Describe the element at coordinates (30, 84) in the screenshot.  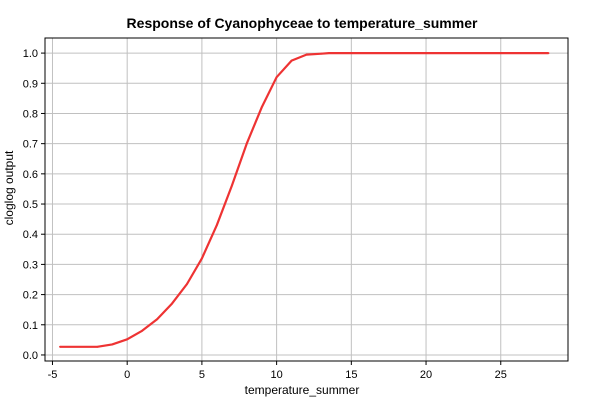
I see `y-tick-label: 0.9` at that location.